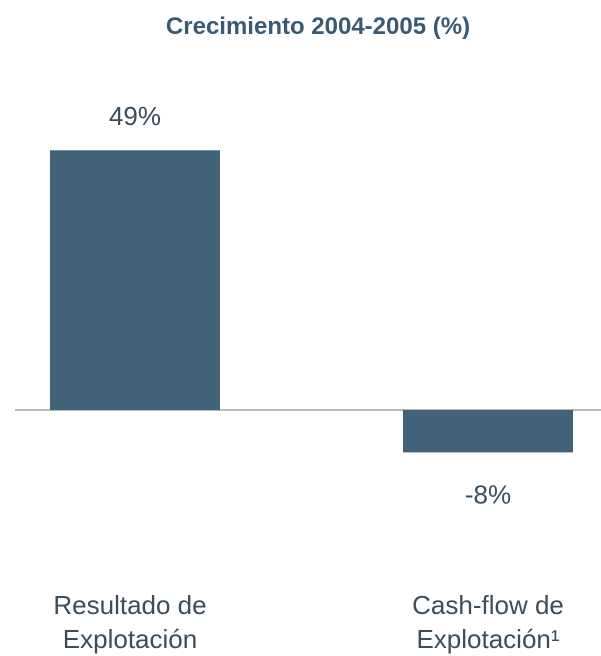 This screenshot has height=656, width=601. Describe the element at coordinates (318, 26) in the screenshot. I see `chart-title: Crecimiento 2004-2005 (%)` at that location.